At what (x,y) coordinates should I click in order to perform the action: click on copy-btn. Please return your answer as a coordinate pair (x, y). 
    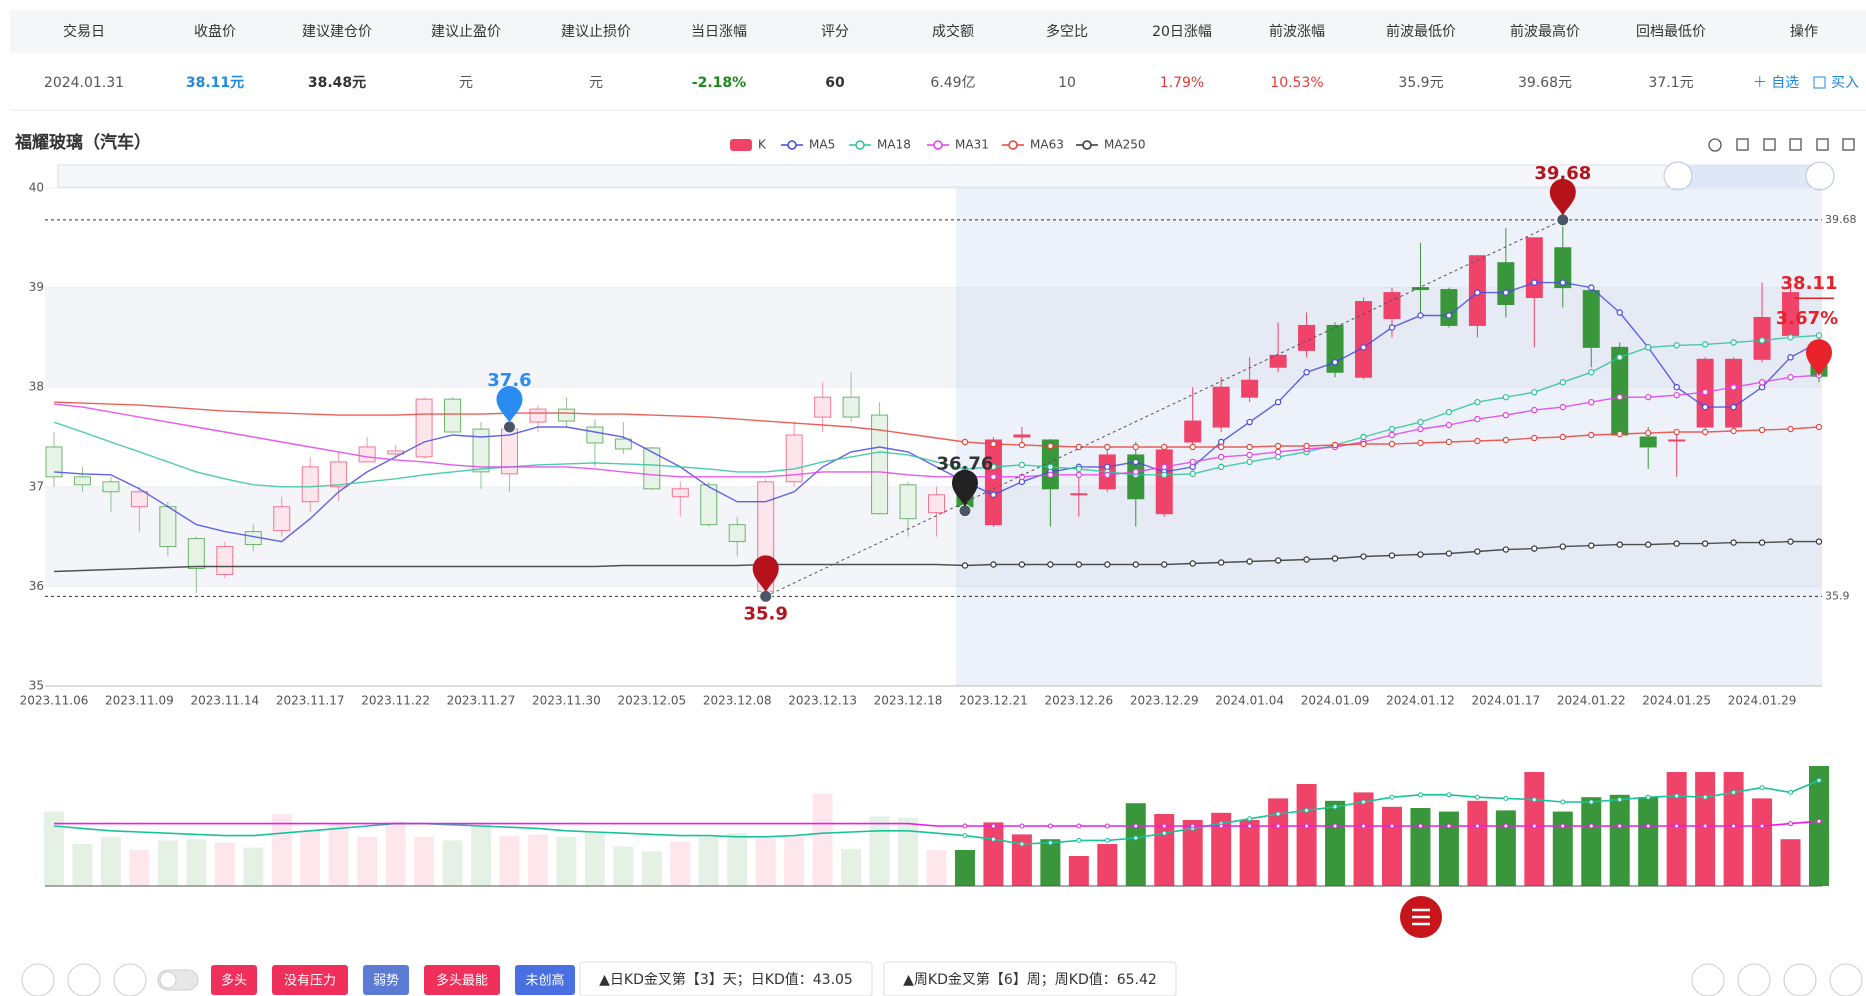
    Looking at the image, I should click on (1754, 979).